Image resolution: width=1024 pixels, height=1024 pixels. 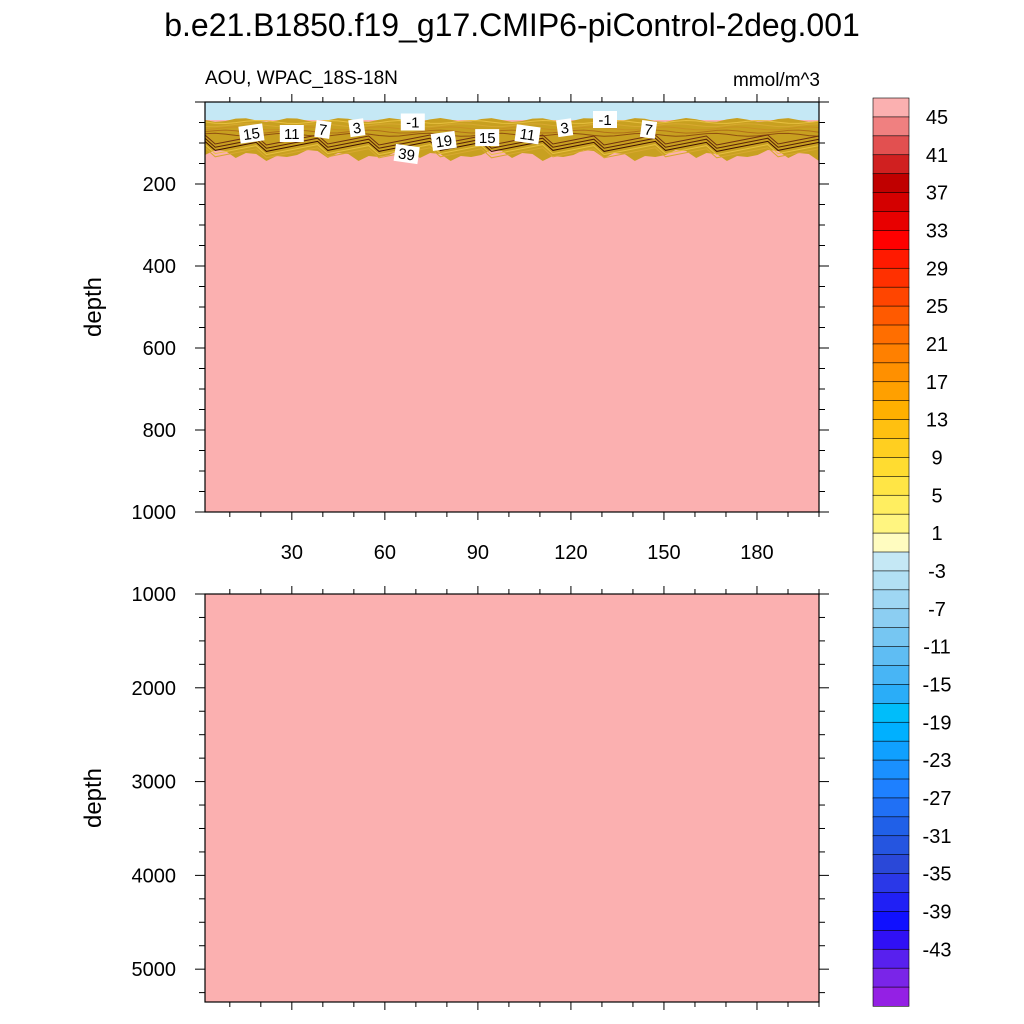 What do you see at coordinates (937, 950) in the screenshot?
I see `colorbar-label: -43` at bounding box center [937, 950].